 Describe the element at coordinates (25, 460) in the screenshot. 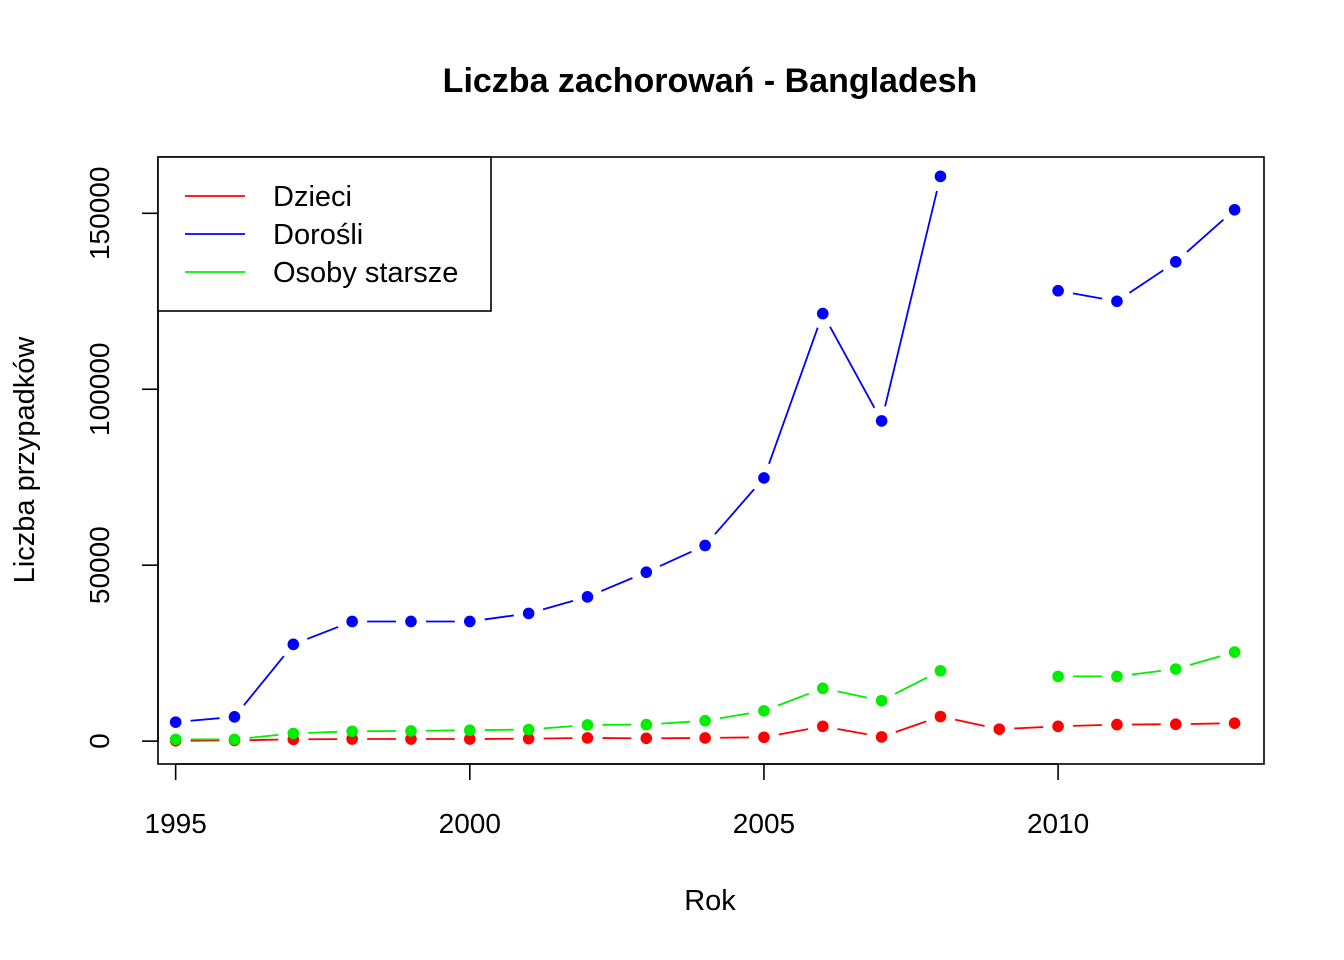

I see `y-axis-label: Liczba przypadków` at that location.